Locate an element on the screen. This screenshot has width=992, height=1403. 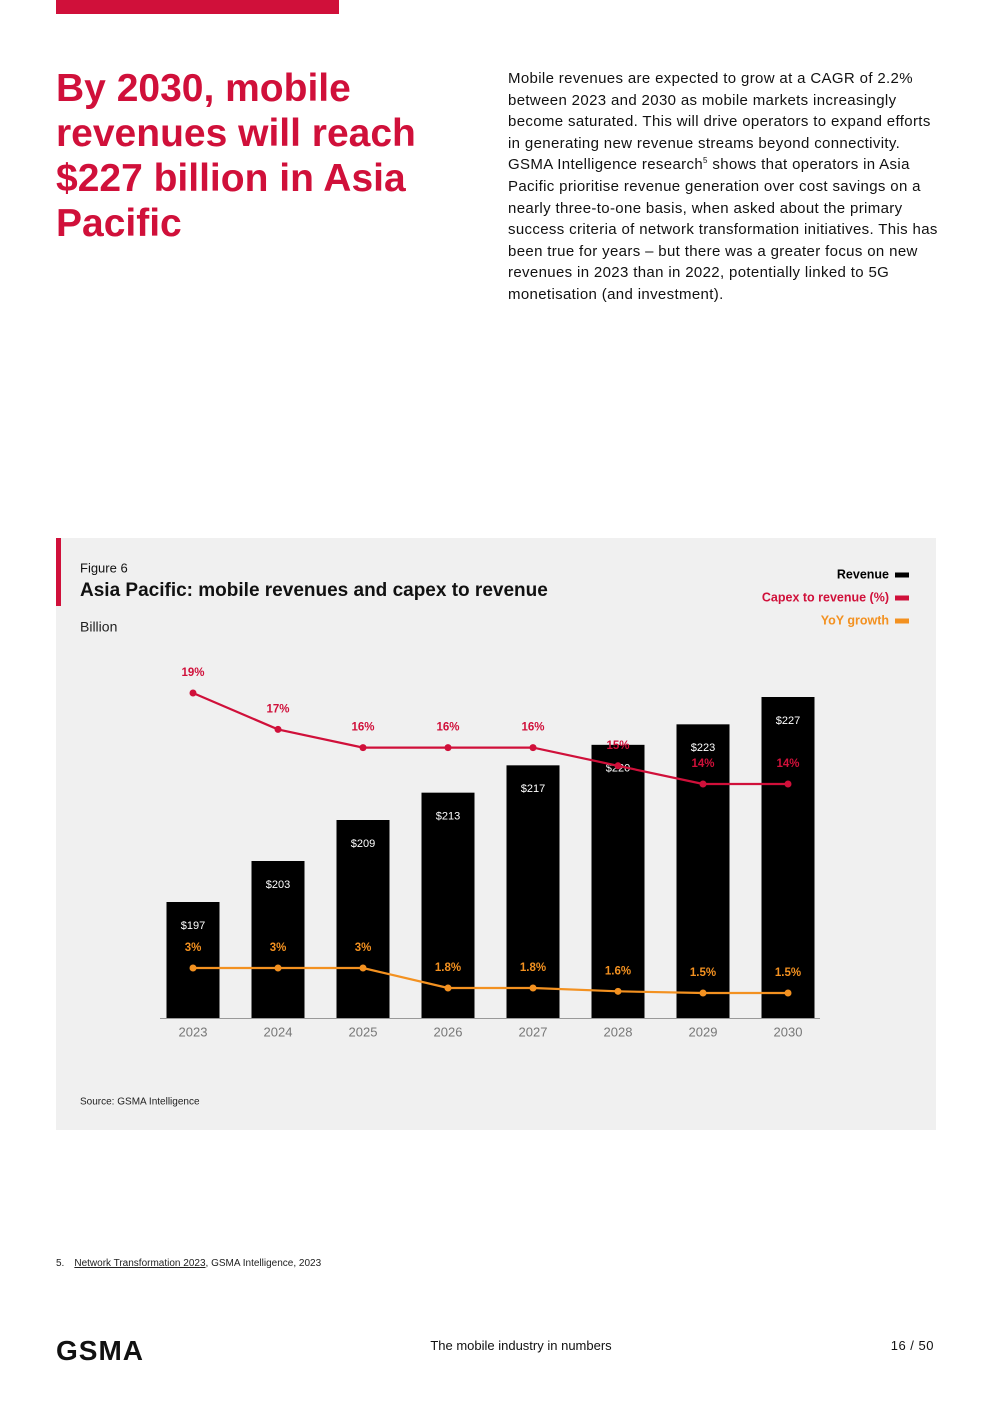
page-number: 16 / 50 is located at coordinates (912, 1345).